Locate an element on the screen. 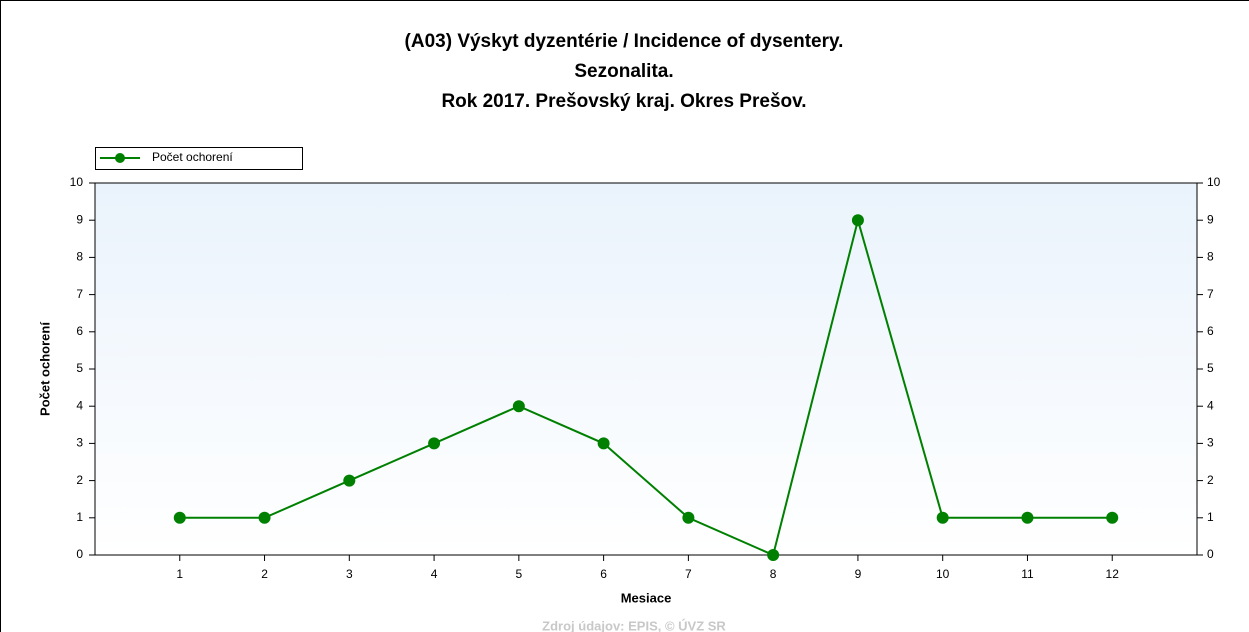 The height and width of the screenshot is (632, 1249). x-tick-label: 6 is located at coordinates (603, 574).